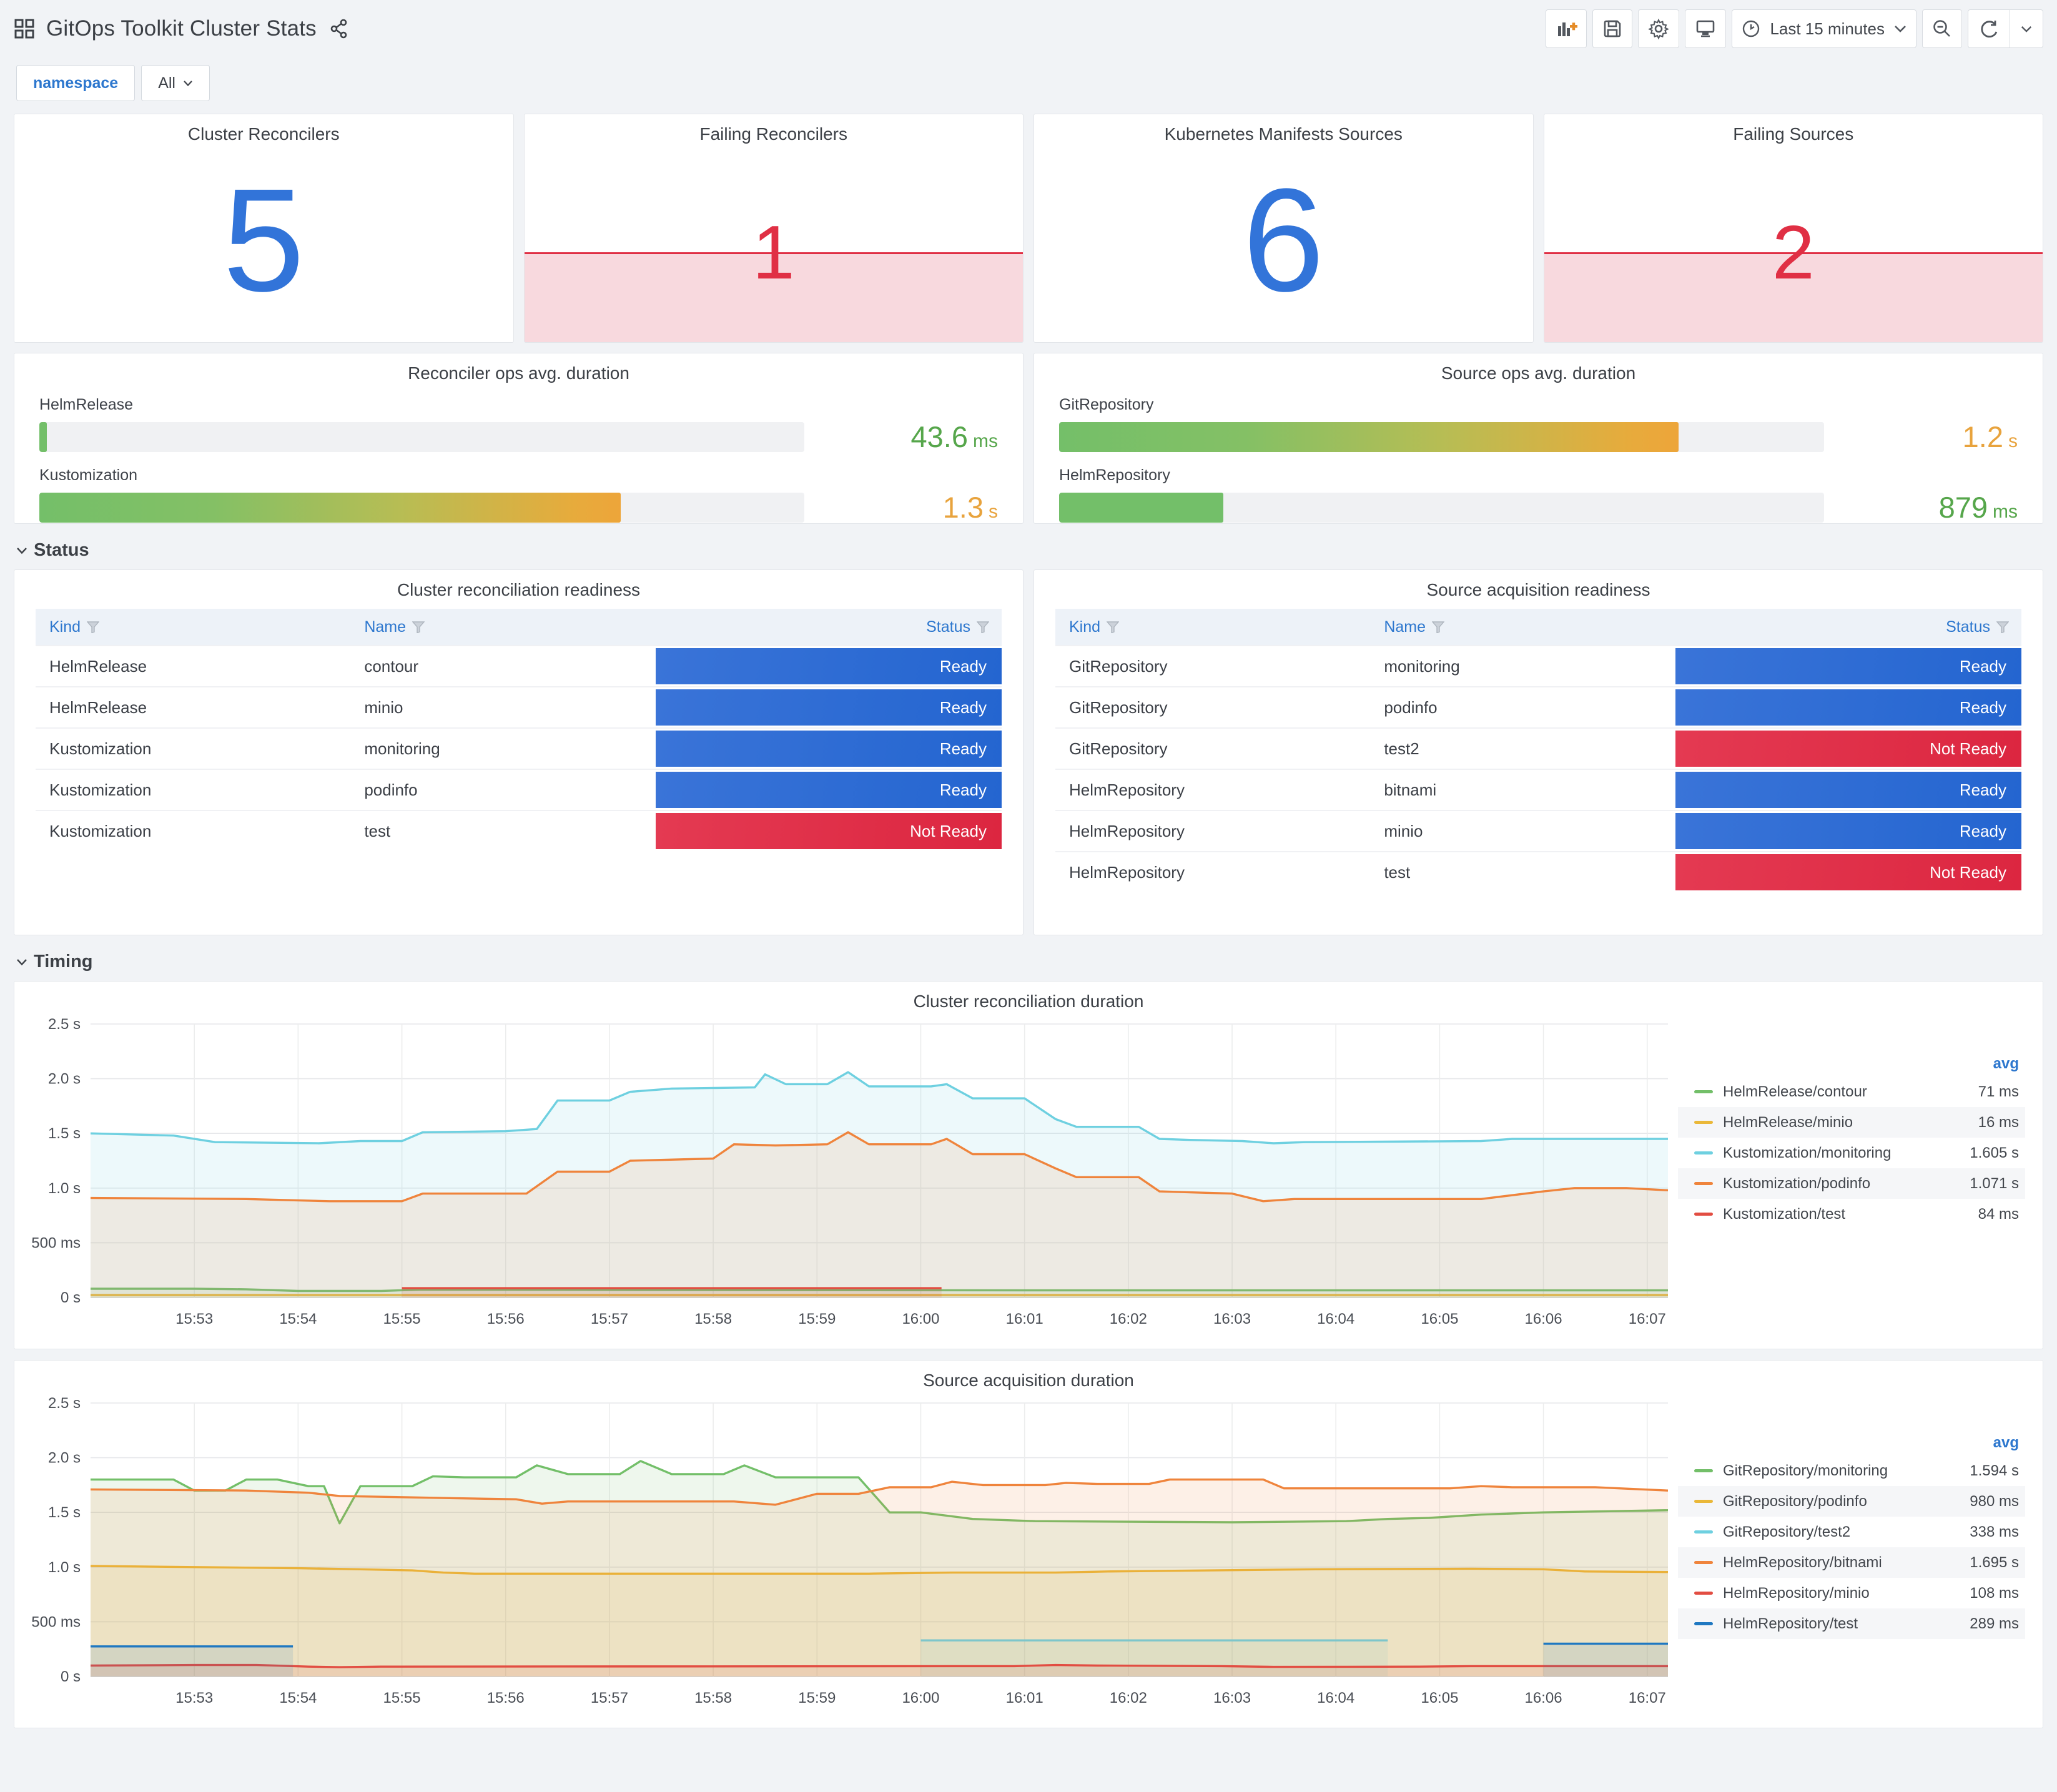  I want to click on table-row: GitRepository monitoring Ready, so click(1538, 665).